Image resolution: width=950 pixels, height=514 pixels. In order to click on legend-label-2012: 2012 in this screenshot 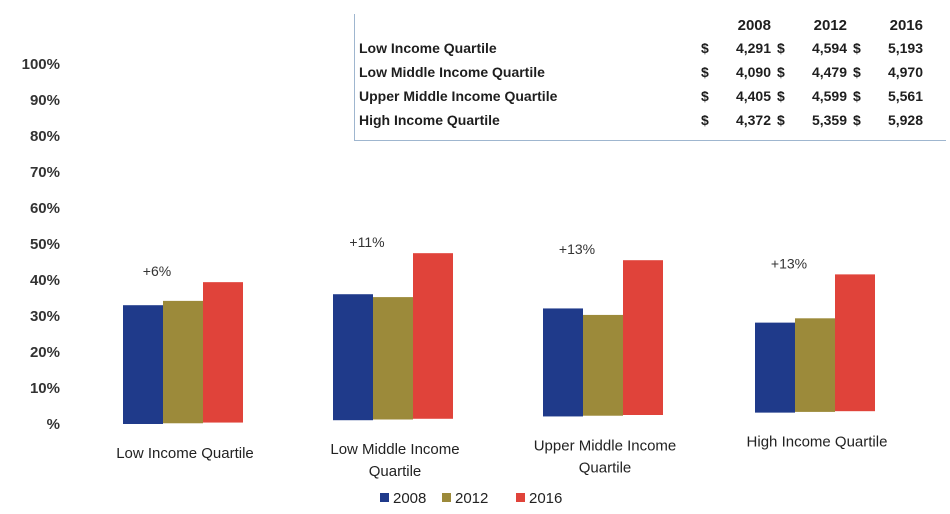, I will do `click(471, 498)`.